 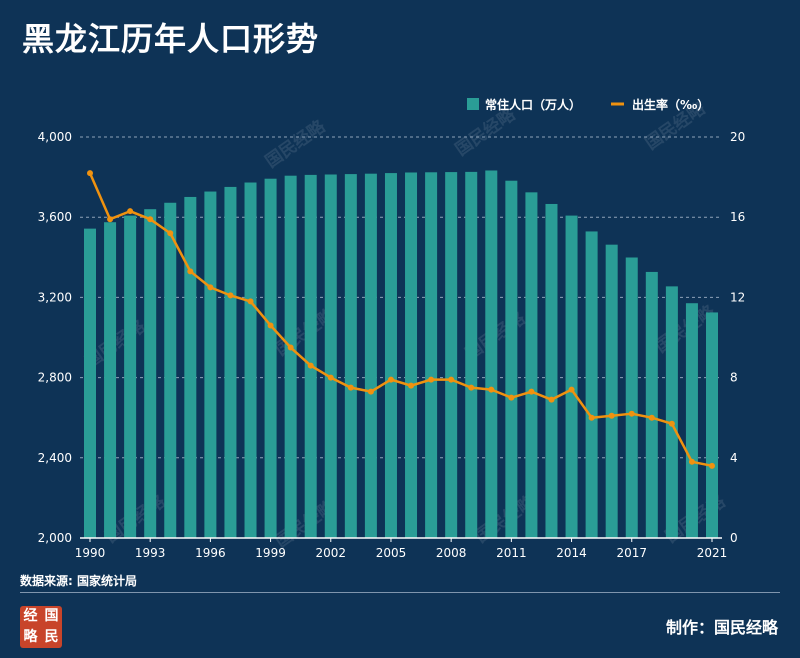 I want to click on y-left-tick-label: 2,800, so click(x=55, y=378).